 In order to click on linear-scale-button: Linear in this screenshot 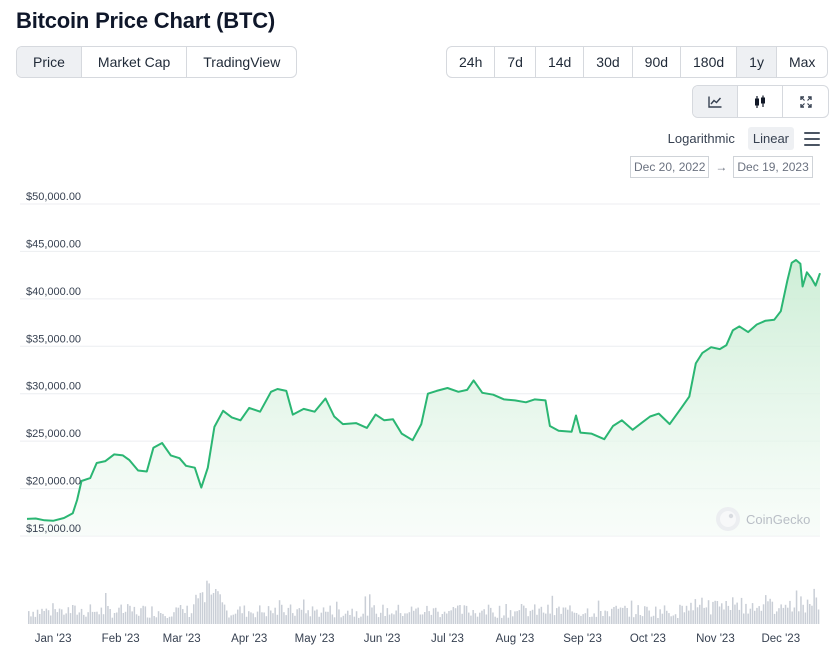, I will do `click(770, 138)`.